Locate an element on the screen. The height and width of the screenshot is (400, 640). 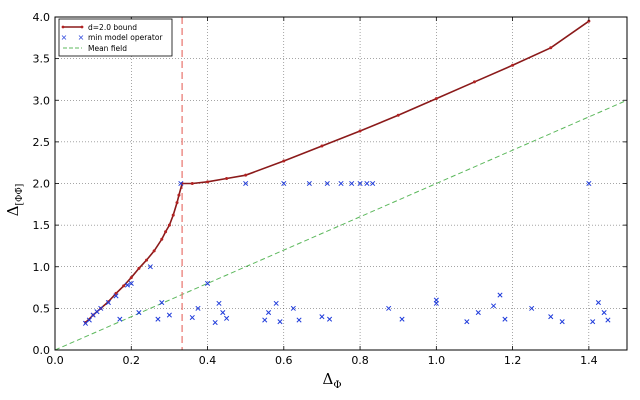
legend-box is located at coordinates (115, 37).